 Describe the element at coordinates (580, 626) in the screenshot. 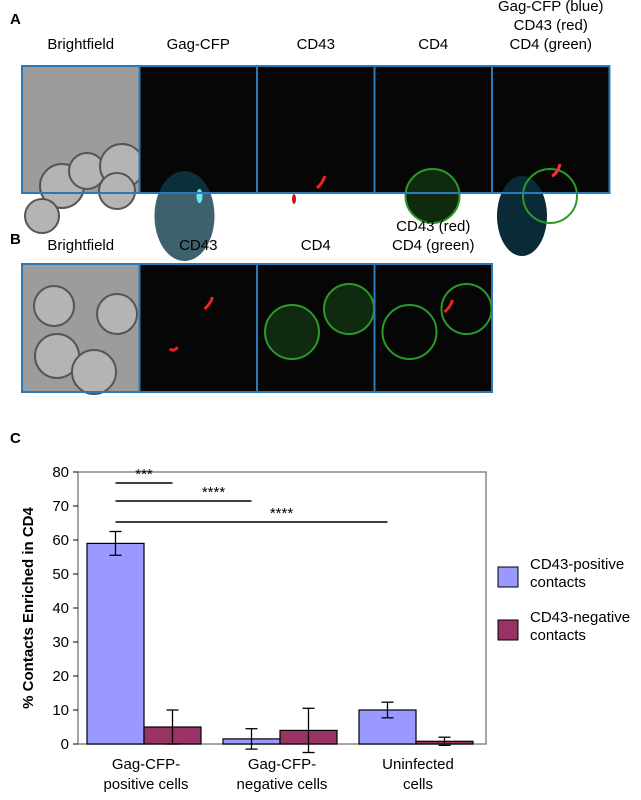

I see `legend-label: CD43-negative contacts` at that location.